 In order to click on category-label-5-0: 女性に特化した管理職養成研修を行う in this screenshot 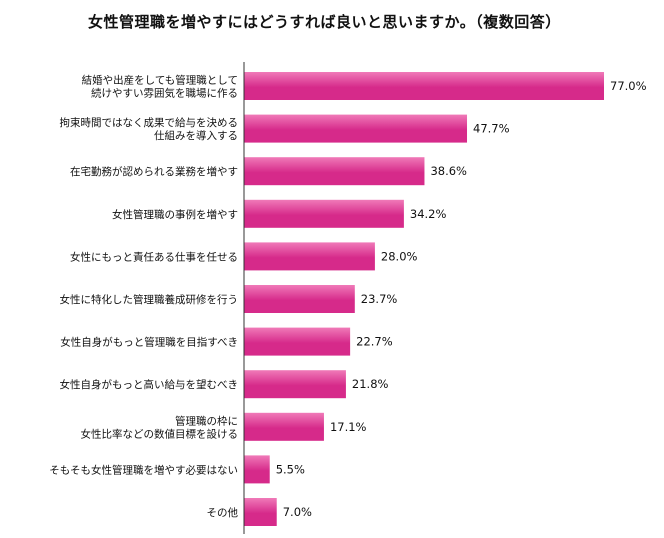, I will do `click(149, 299)`.